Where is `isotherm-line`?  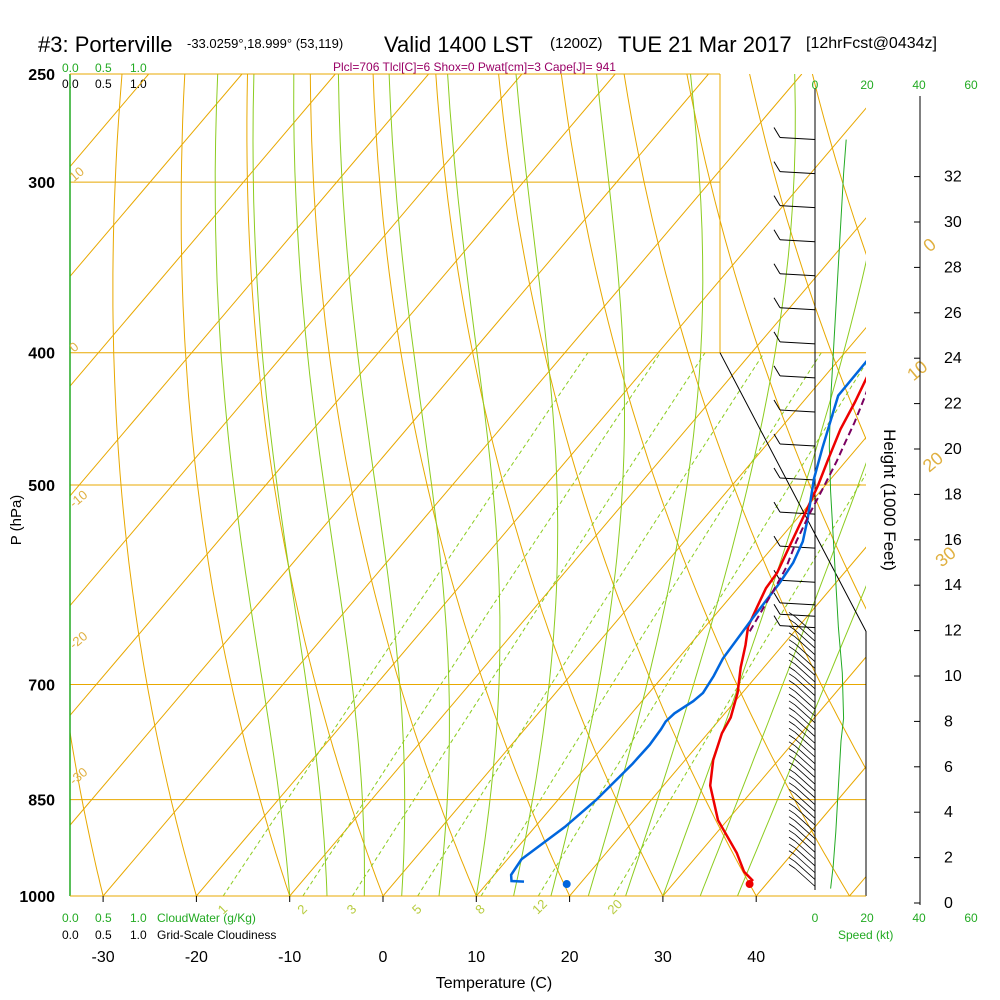 isotherm-line is located at coordinates (156, 176).